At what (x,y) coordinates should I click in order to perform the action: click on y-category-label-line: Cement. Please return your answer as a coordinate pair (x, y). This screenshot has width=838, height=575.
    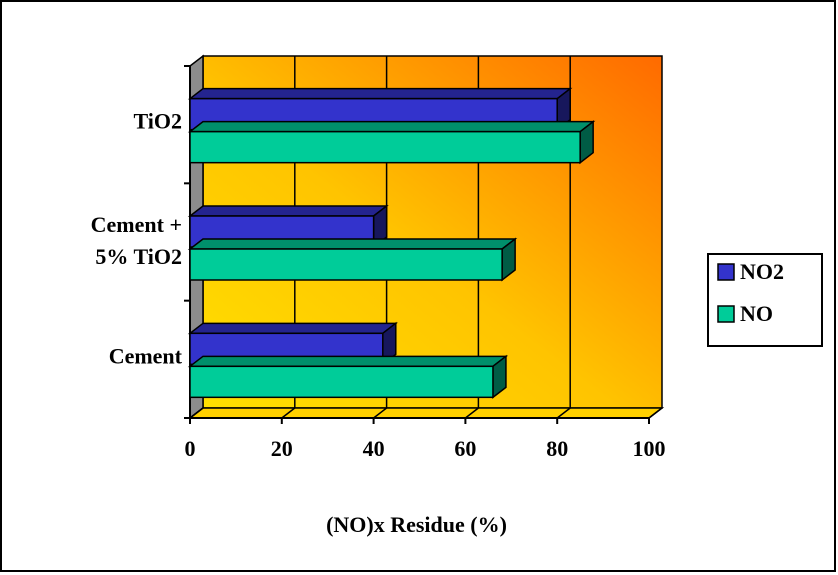
    Looking at the image, I should click on (146, 355).